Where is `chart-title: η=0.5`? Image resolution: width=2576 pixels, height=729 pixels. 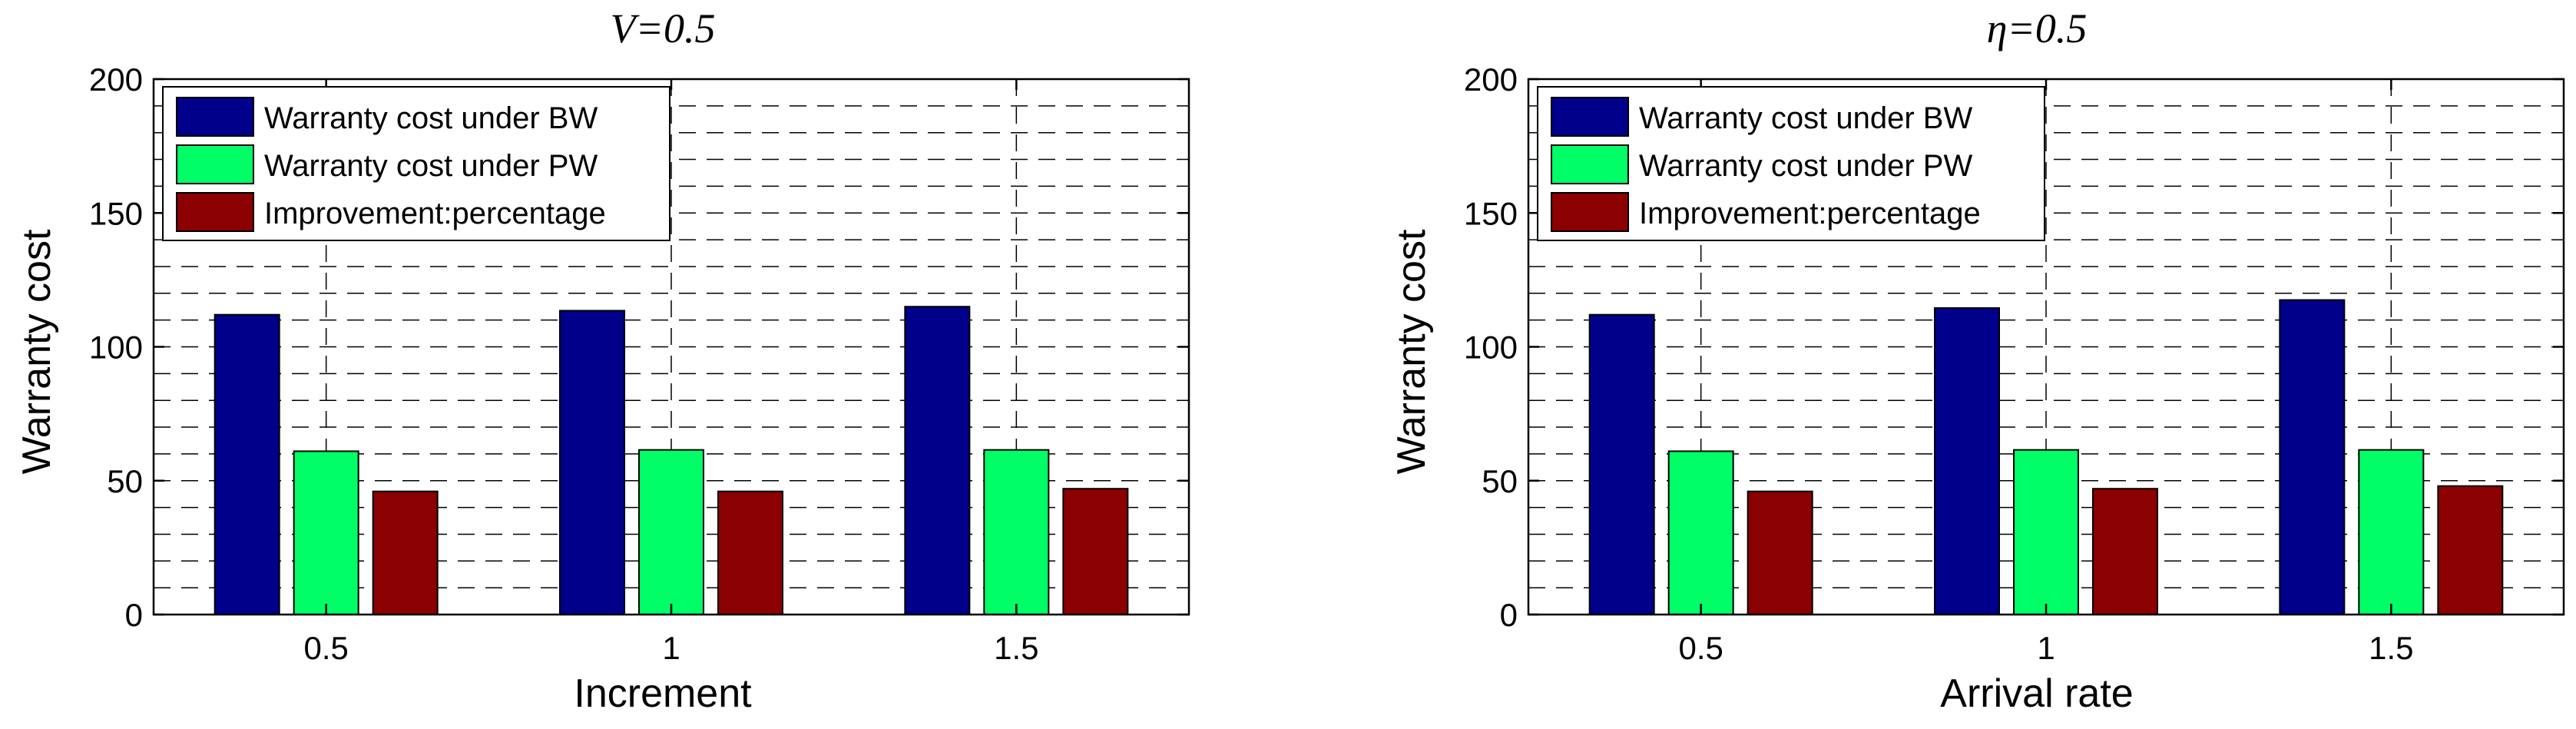
chart-title: η=0.5 is located at coordinates (2037, 28).